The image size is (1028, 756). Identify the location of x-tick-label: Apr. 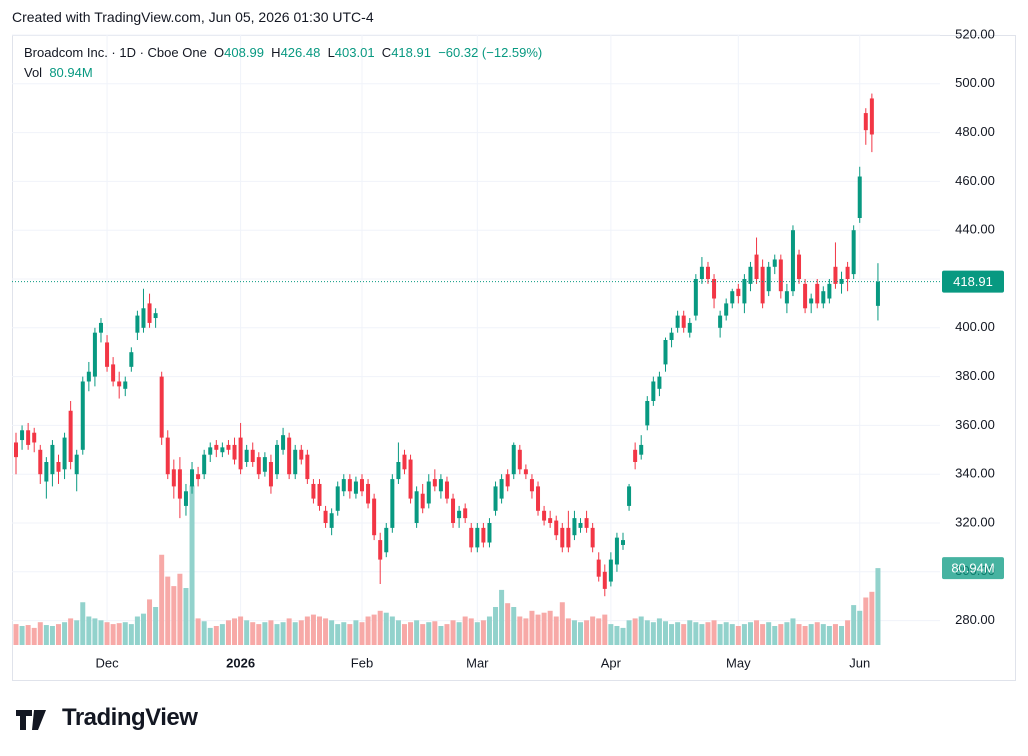
(611, 662).